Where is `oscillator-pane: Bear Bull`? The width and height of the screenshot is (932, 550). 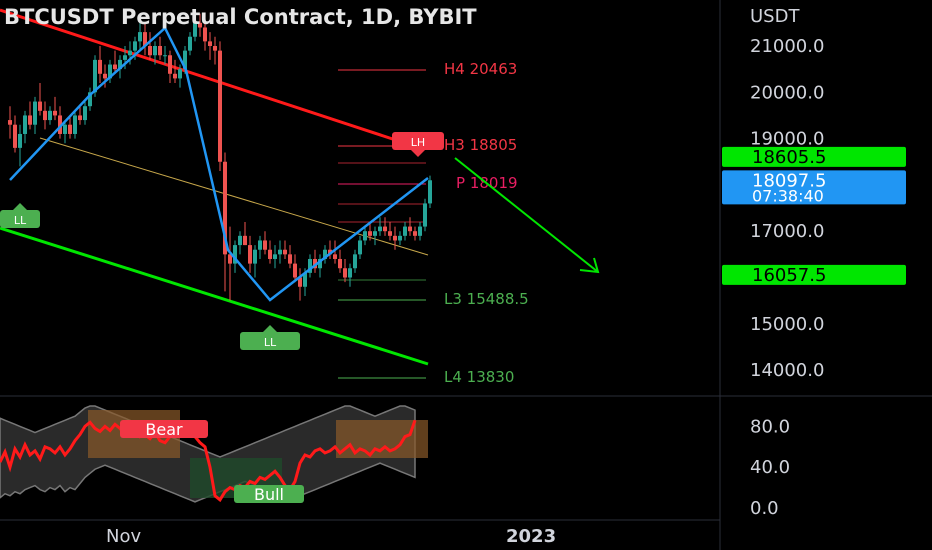
oscillator-pane: Bear Bull is located at coordinates (214, 454).